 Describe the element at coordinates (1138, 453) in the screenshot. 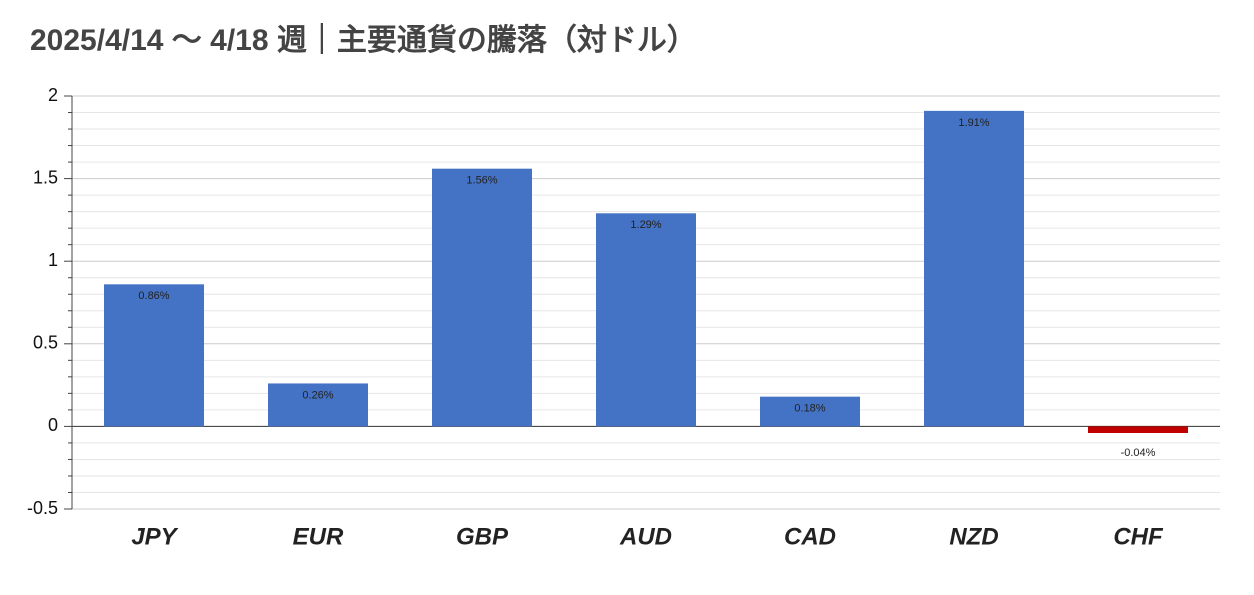

I see `value-label: -0.04%` at that location.